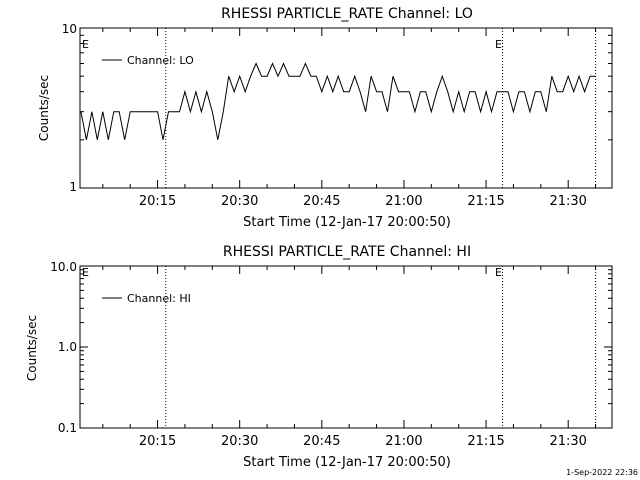  Describe the element at coordinates (347, 222) in the screenshot. I see `chart-lo-xlabel: Start Time (12-Jan-17 20:00:50)` at that location.